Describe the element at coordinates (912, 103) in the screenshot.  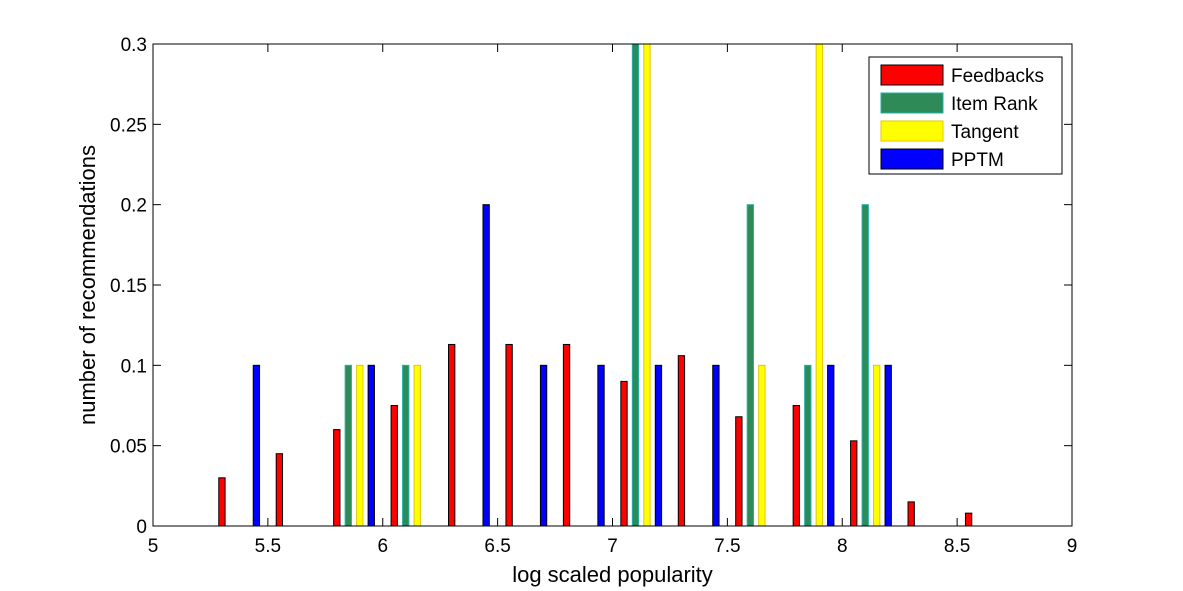
I see `legend-swatch-item-rank` at that location.